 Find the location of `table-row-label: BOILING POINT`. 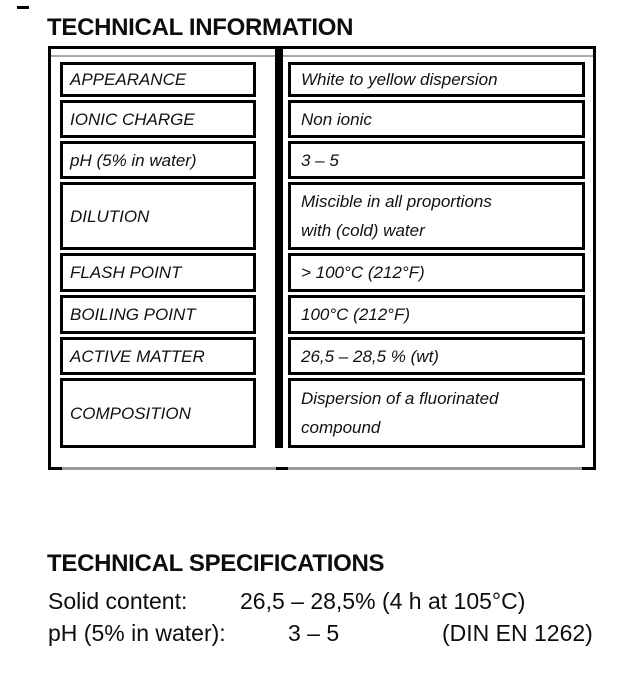

table-row-label: BOILING POINT is located at coordinates (158, 314).